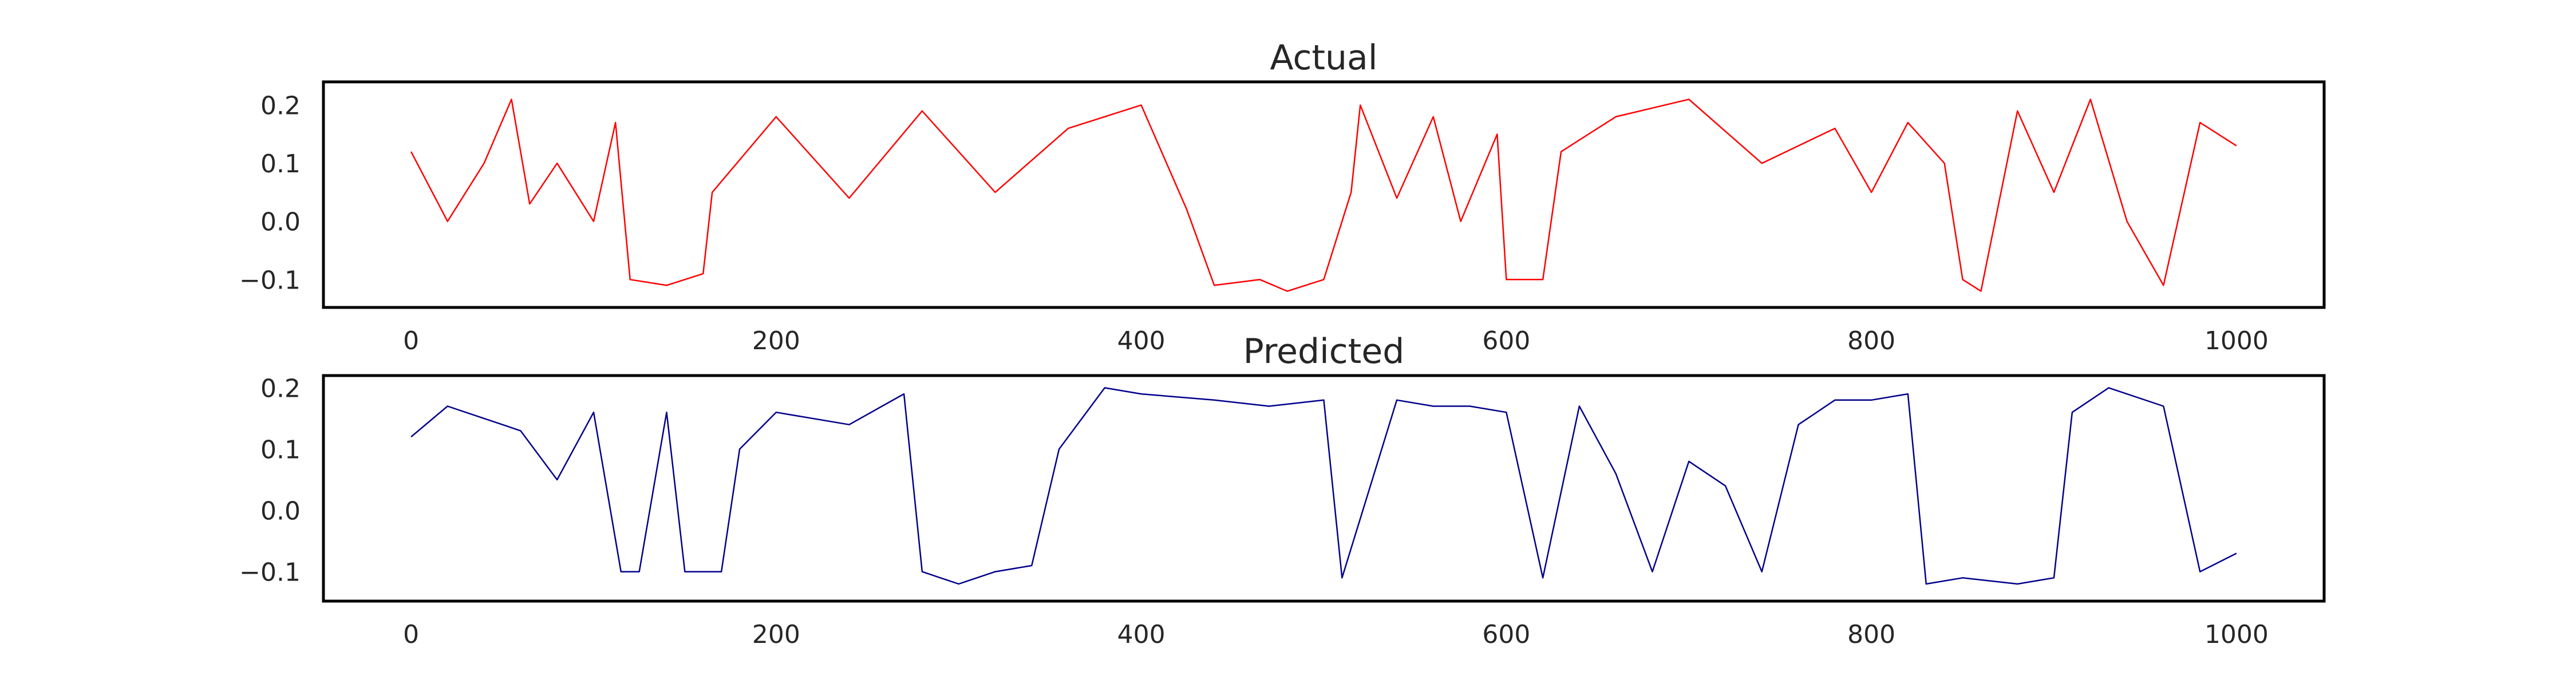 The width and height of the screenshot is (2576, 687). Describe the element at coordinates (1871, 634) in the screenshot. I see `predicted-x-tick-label: 800` at that location.